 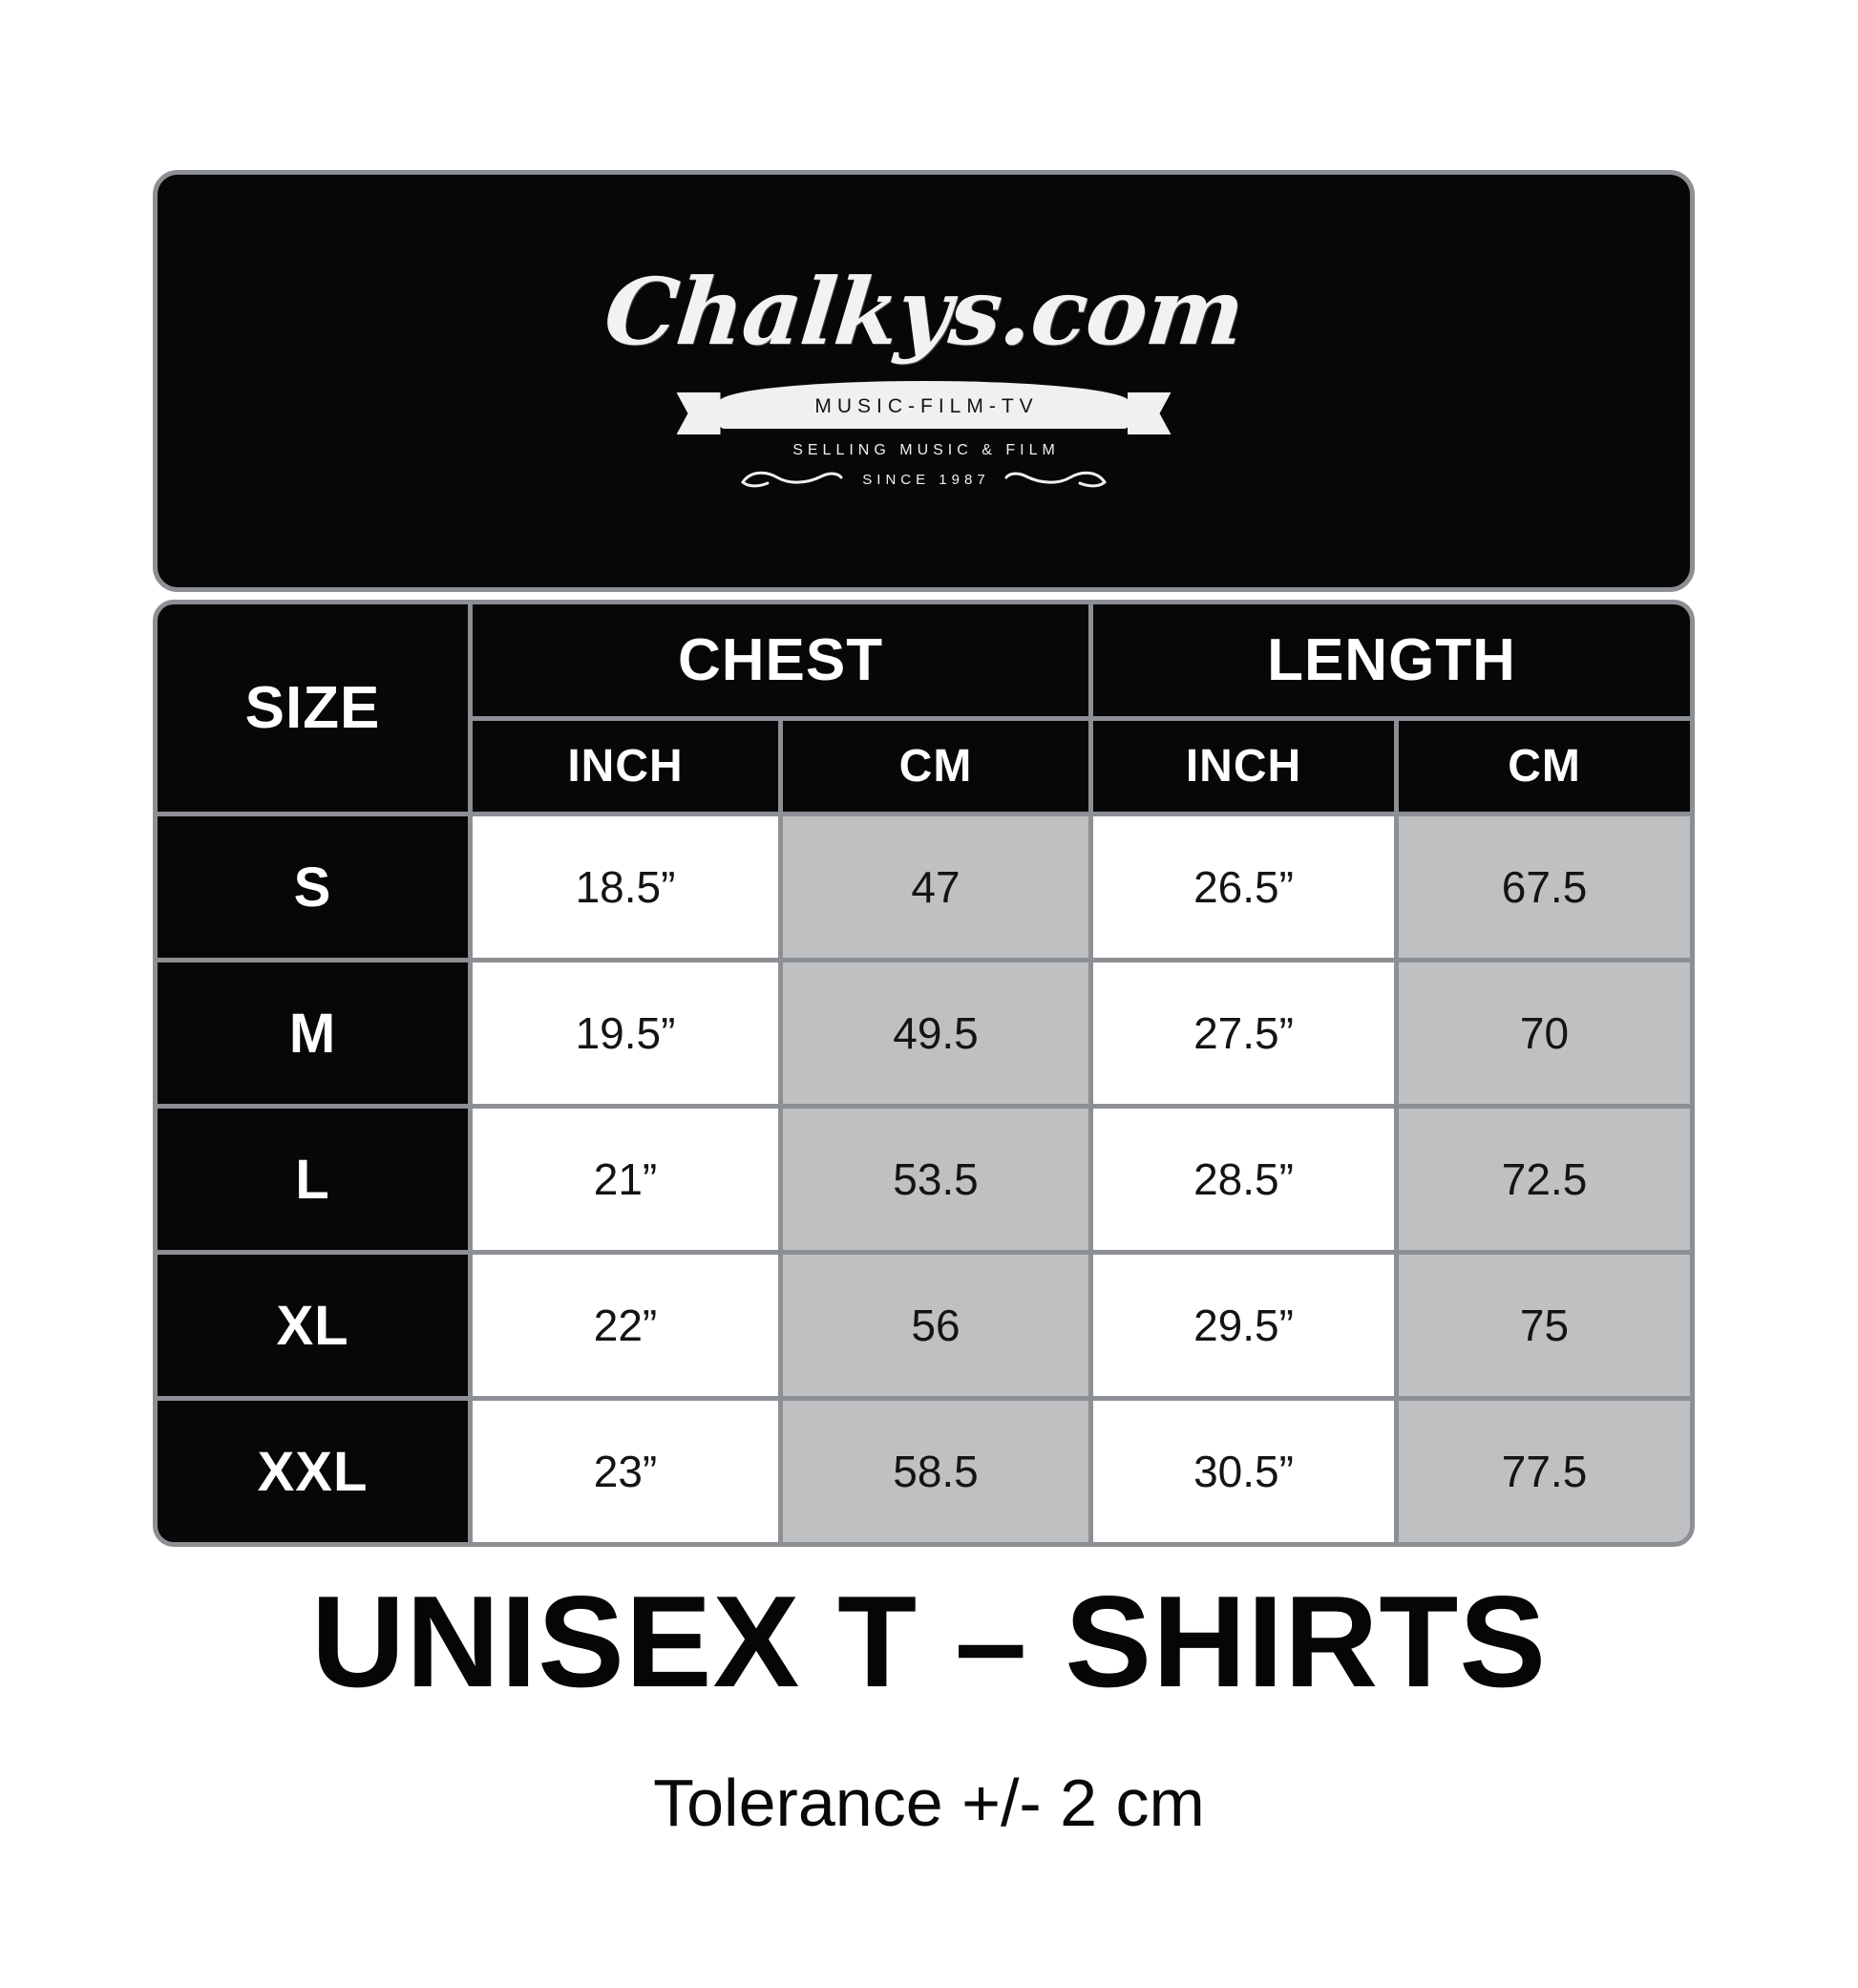 What do you see at coordinates (315, 1182) in the screenshot?
I see `row-size-l: L` at bounding box center [315, 1182].